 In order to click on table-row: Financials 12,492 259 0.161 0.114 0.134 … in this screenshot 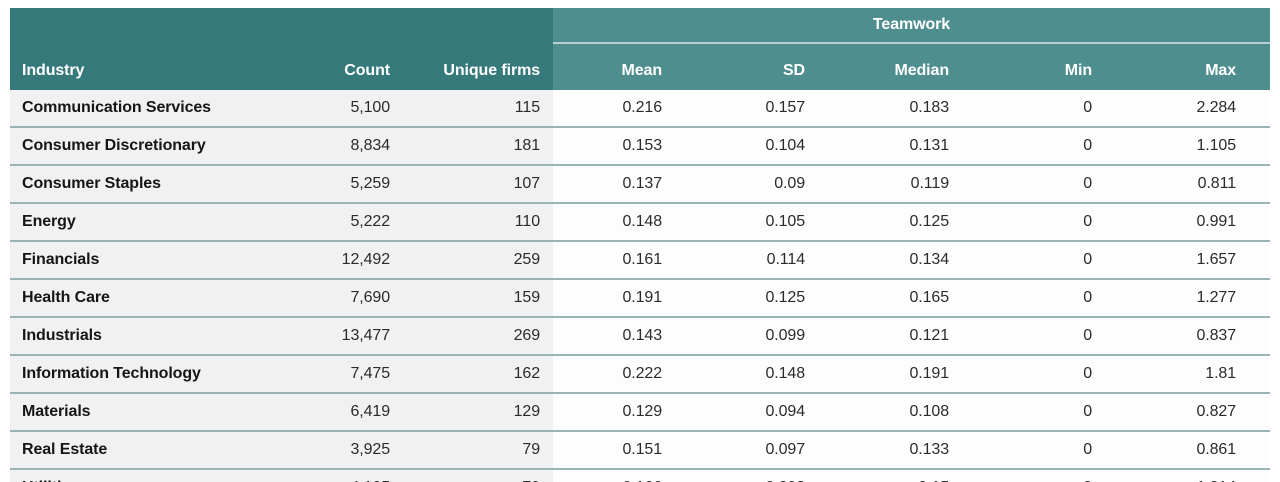, I will do `click(640, 260)`.